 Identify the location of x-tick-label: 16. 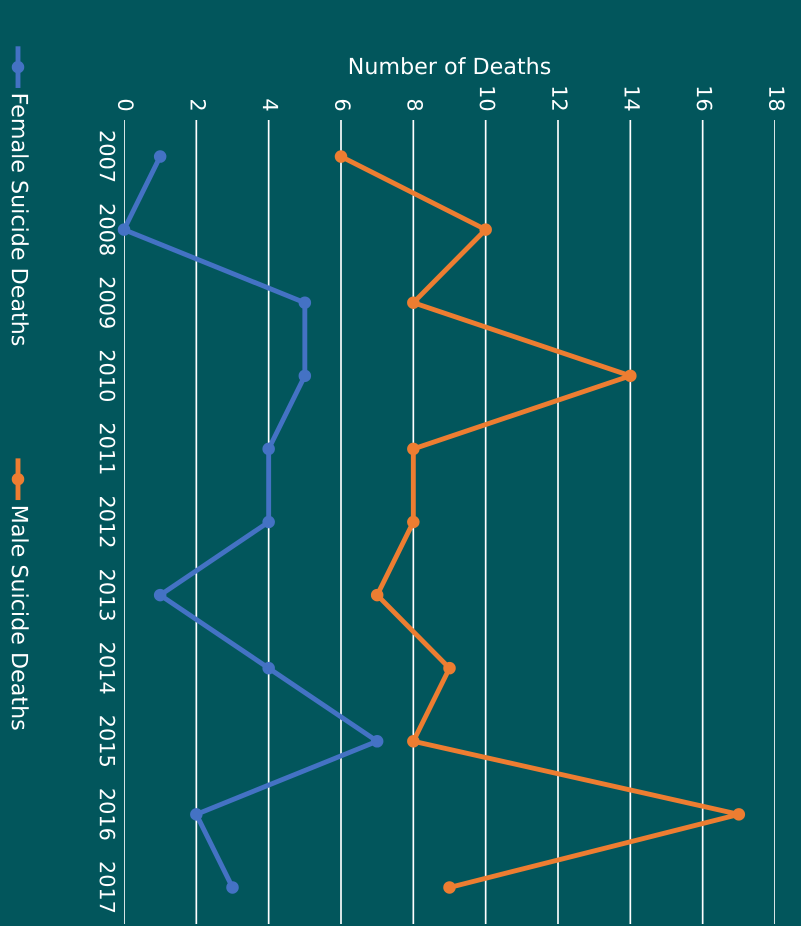
(704, 98).